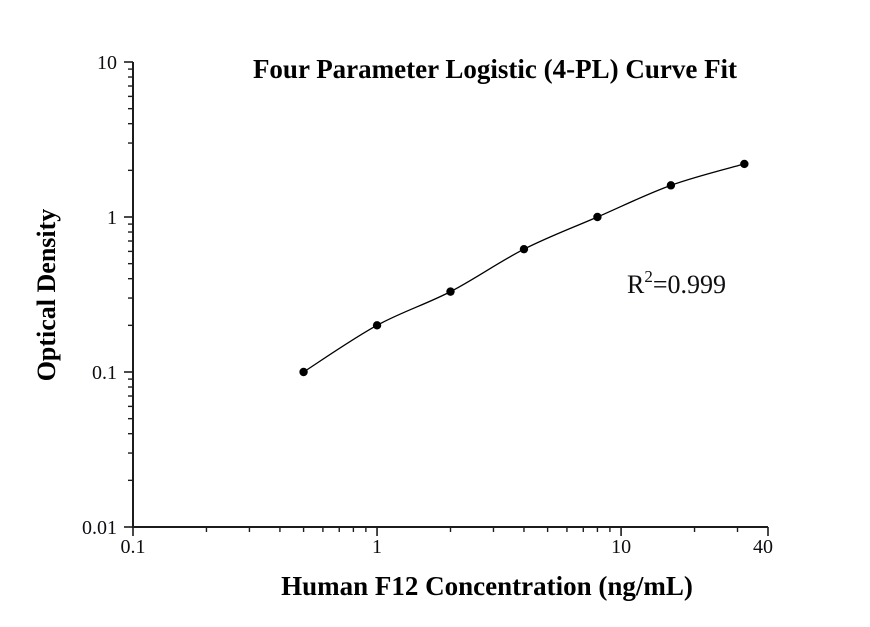  What do you see at coordinates (487, 586) in the screenshot?
I see `x-axis-title: Human F12 Concentration (ng/mL)` at bounding box center [487, 586].